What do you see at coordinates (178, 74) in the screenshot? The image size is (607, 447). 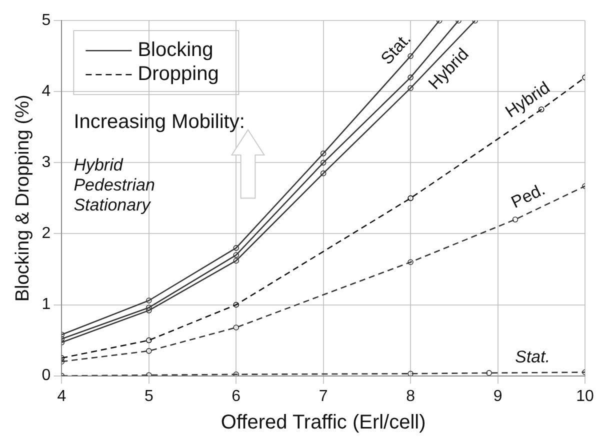 I see `annotation: Dropping` at bounding box center [178, 74].